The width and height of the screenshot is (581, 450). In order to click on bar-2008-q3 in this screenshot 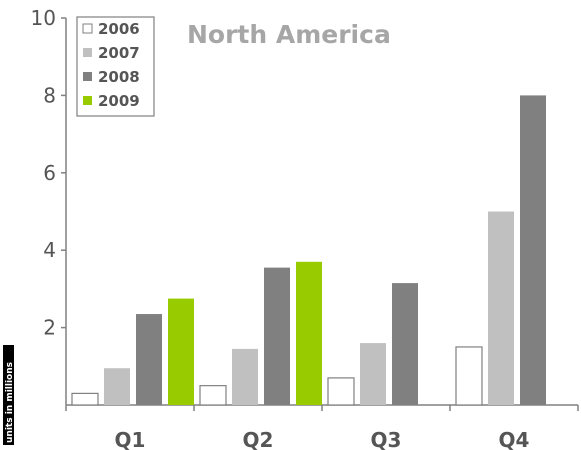, I will do `click(405, 344)`.